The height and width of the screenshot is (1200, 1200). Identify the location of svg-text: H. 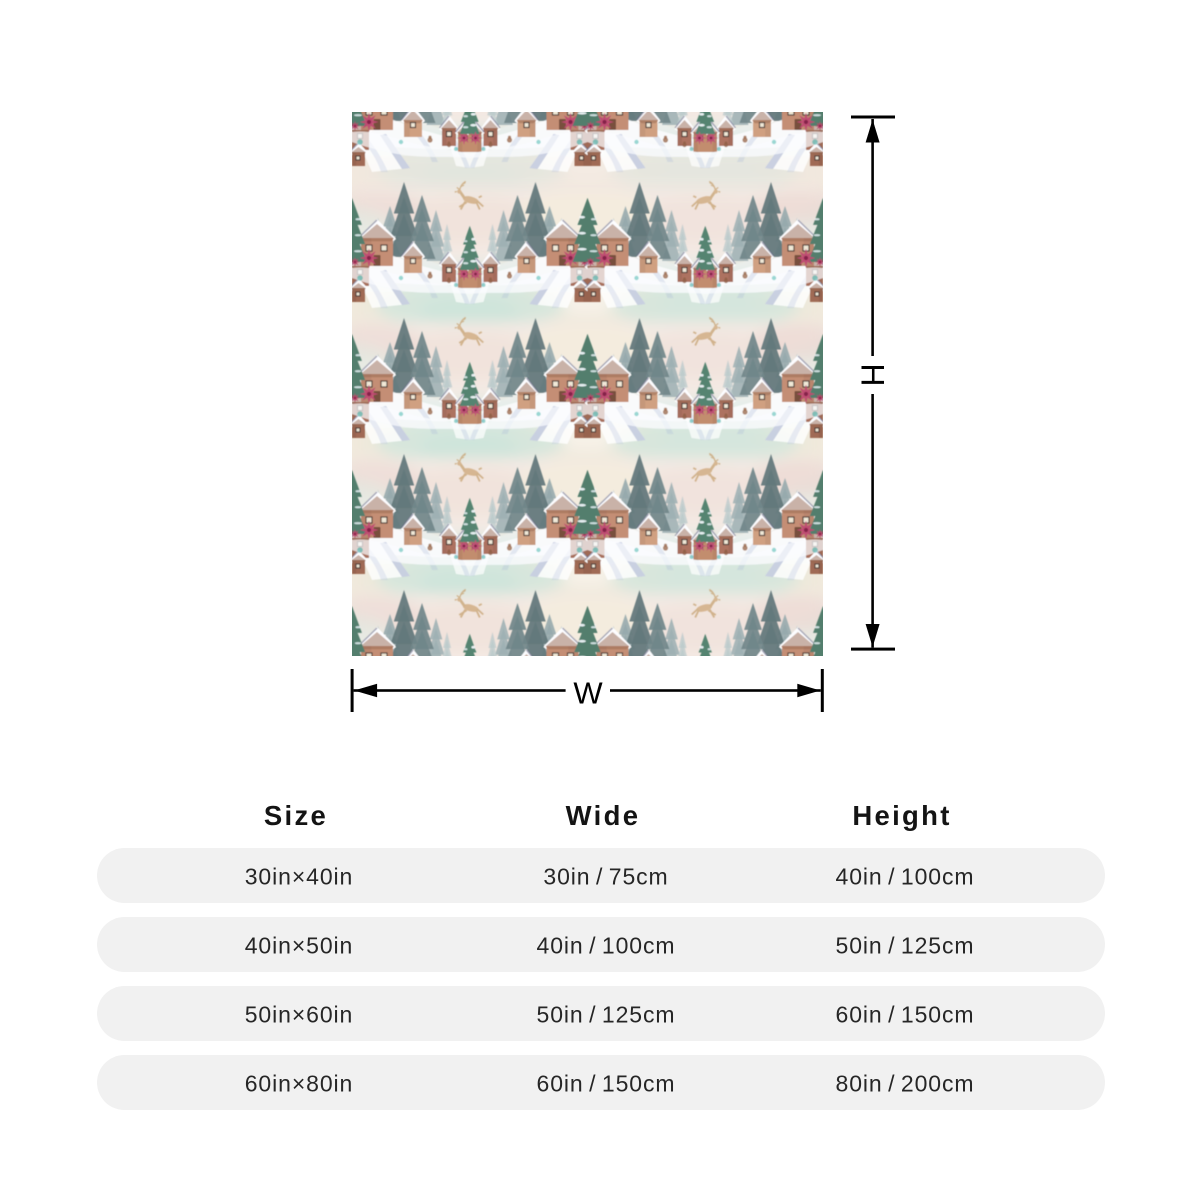
(873, 374).